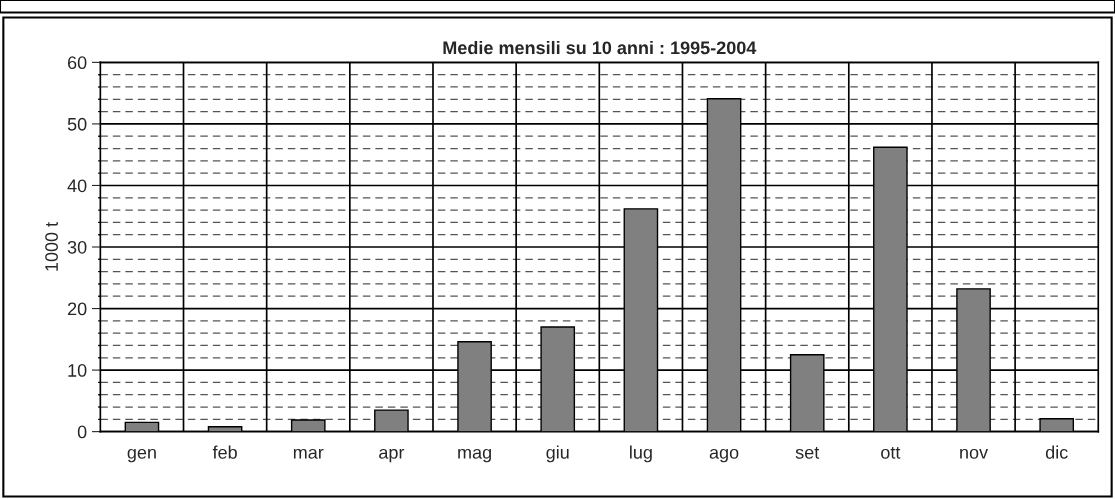 This screenshot has width=1115, height=499. What do you see at coordinates (77, 186) in the screenshot?
I see `y-tick-label: 40` at bounding box center [77, 186].